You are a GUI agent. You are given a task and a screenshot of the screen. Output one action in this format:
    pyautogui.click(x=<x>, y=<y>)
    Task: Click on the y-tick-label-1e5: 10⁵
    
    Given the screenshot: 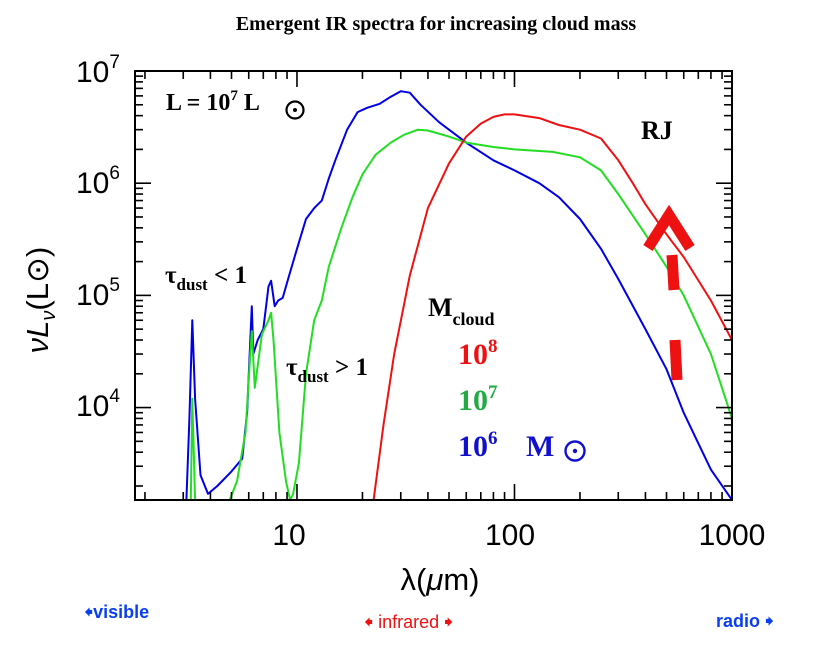 What is the action you would take?
    pyautogui.click(x=98, y=293)
    